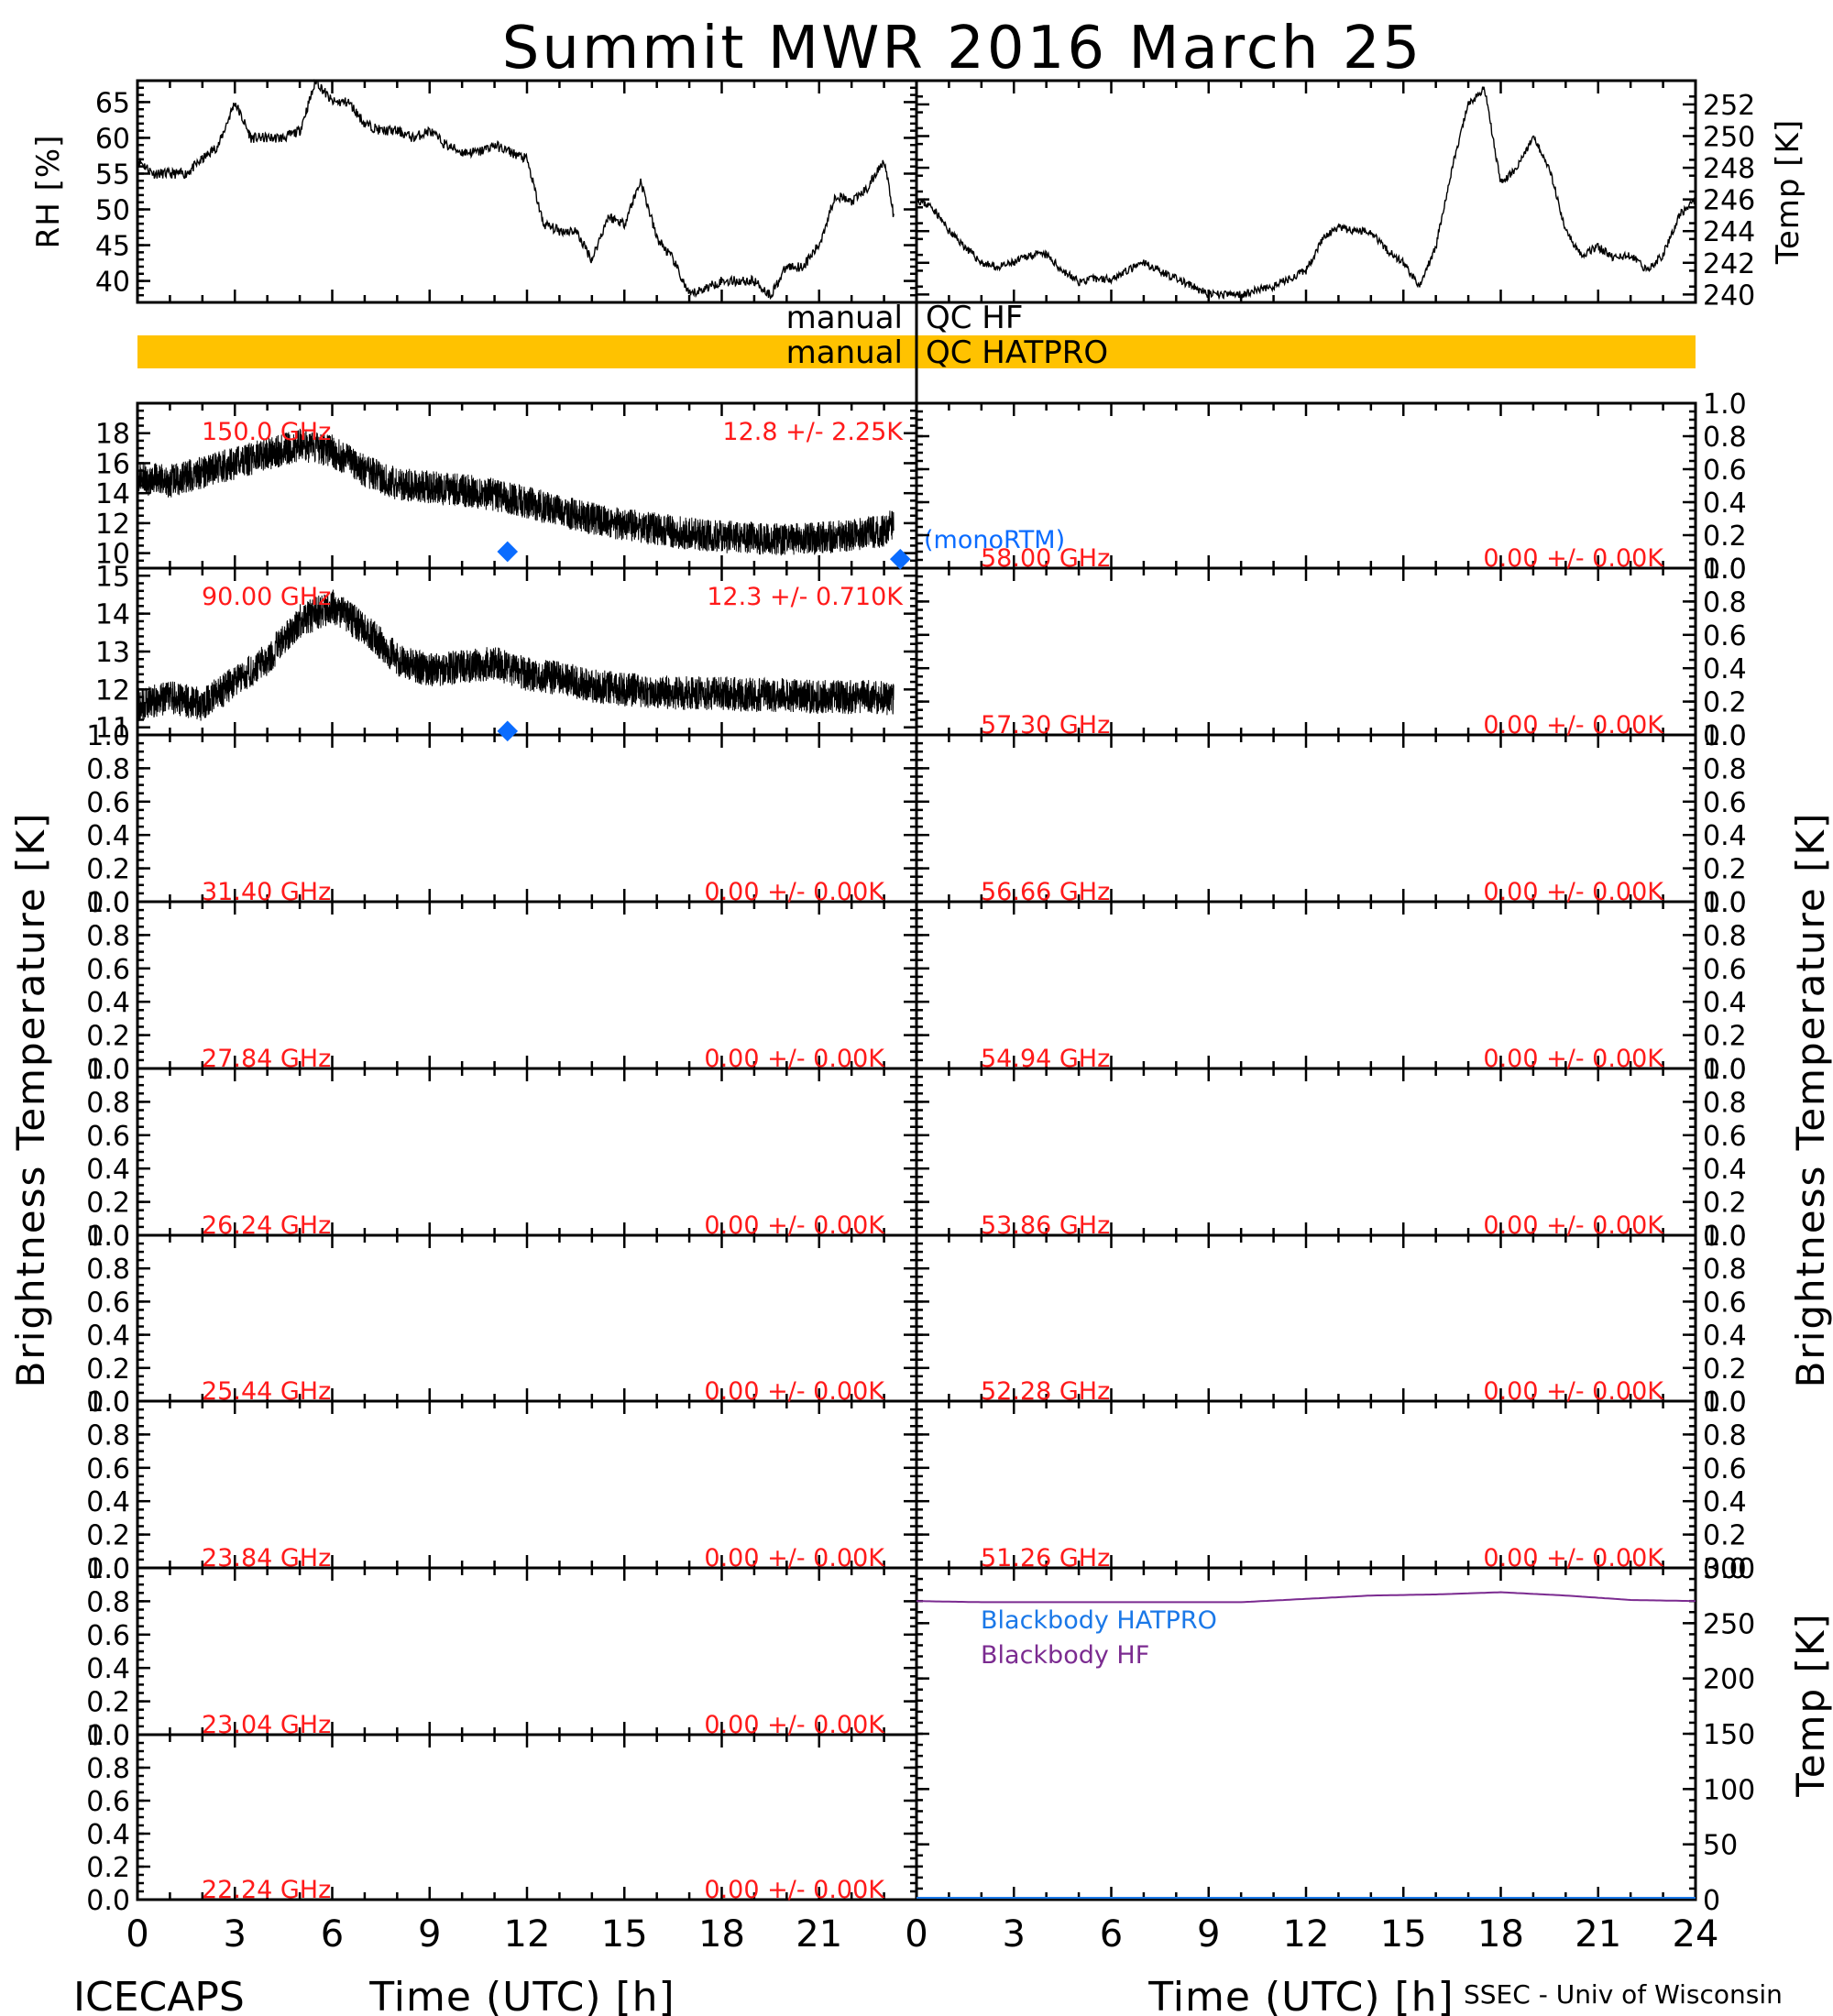 Image resolution: width=1833 pixels, height=2016 pixels. I want to click on right-ch-axis-1-ytick-label: 0.8, so click(1725, 602).